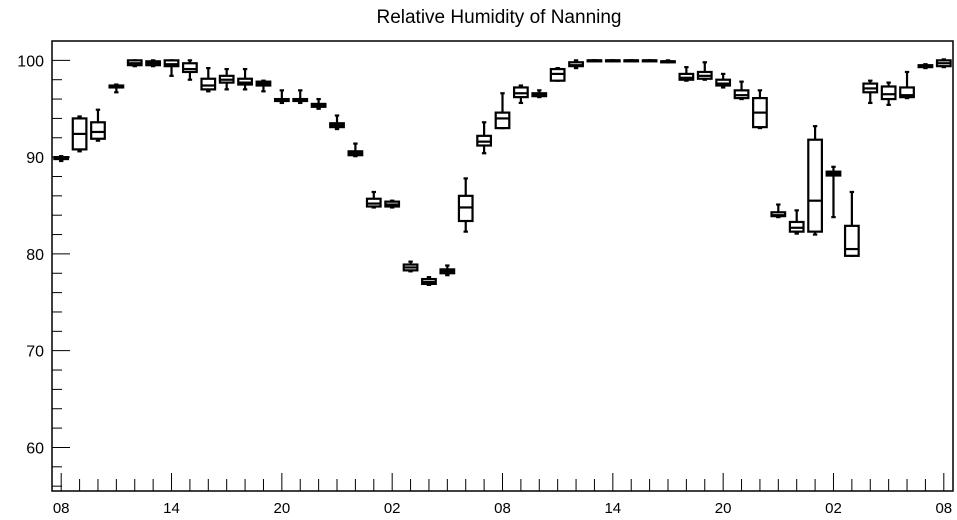 The width and height of the screenshot is (957, 520). What do you see at coordinates (498, 17) in the screenshot?
I see `chart-title: Relative Humidity of Nanning` at bounding box center [498, 17].